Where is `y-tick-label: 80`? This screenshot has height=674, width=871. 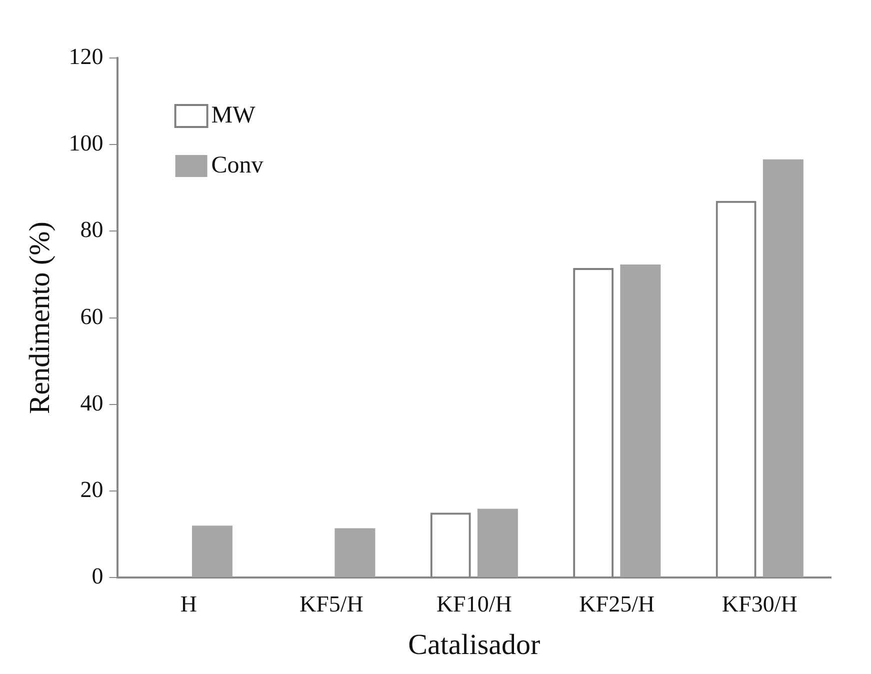 y-tick-label: 80 is located at coordinates (92, 229).